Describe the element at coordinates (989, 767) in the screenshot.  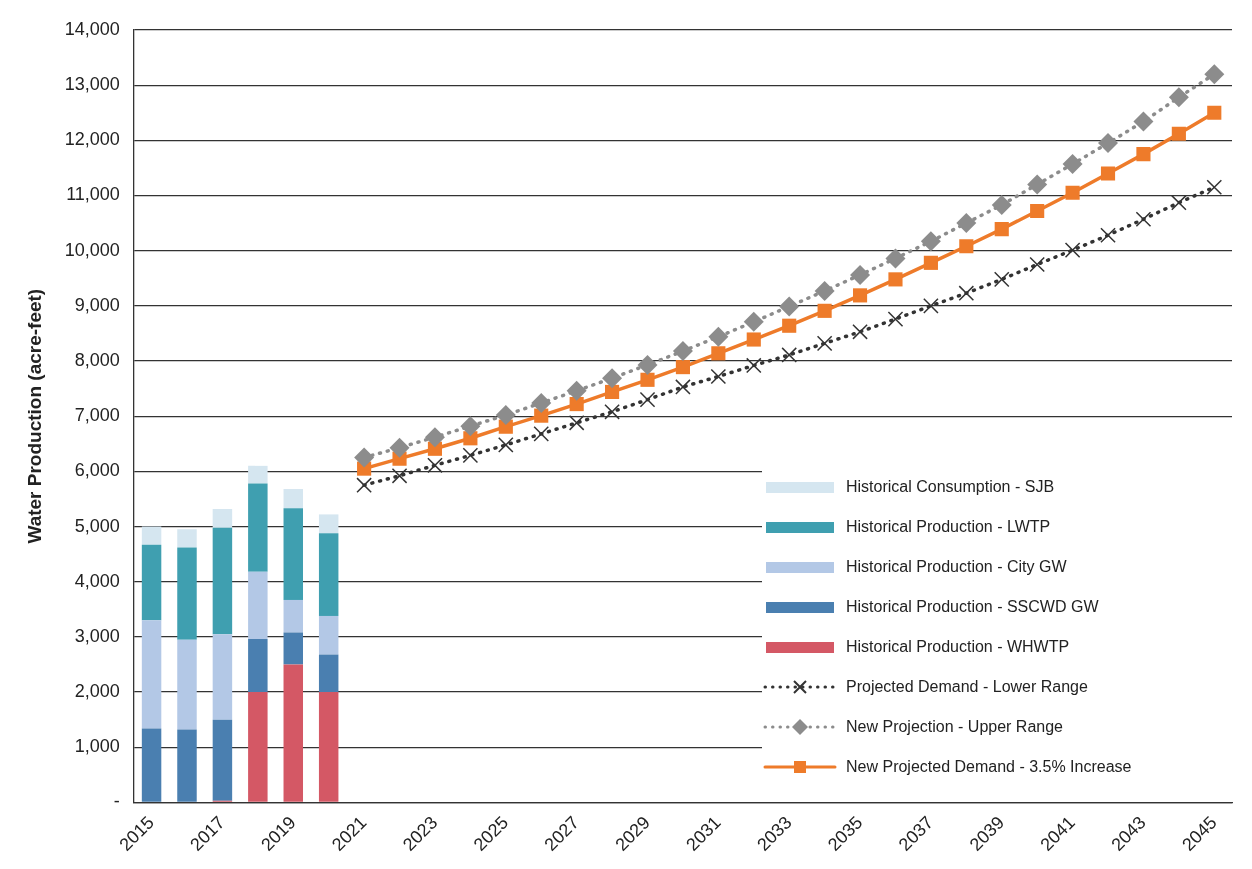
I see `legend-label: New Projected Demand - 3.5% Increase` at that location.